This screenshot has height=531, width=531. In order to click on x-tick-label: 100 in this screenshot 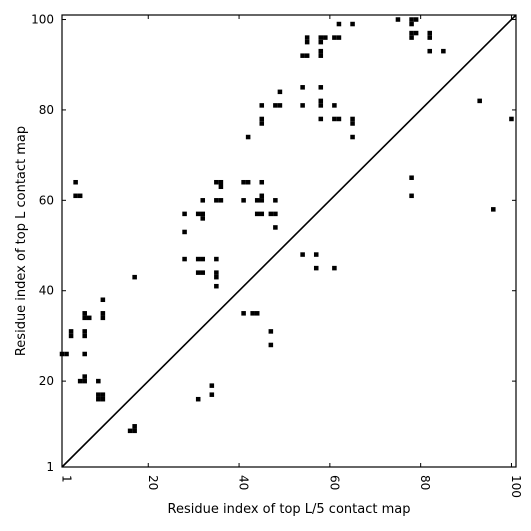, I will do `click(516, 486)`.